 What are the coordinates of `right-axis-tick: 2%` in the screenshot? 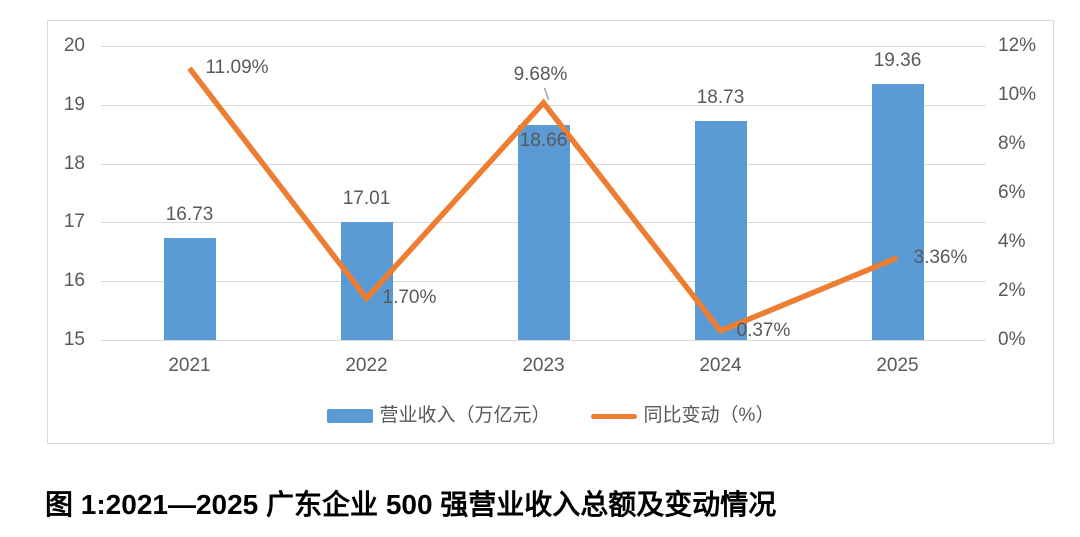 It's located at (1012, 290).